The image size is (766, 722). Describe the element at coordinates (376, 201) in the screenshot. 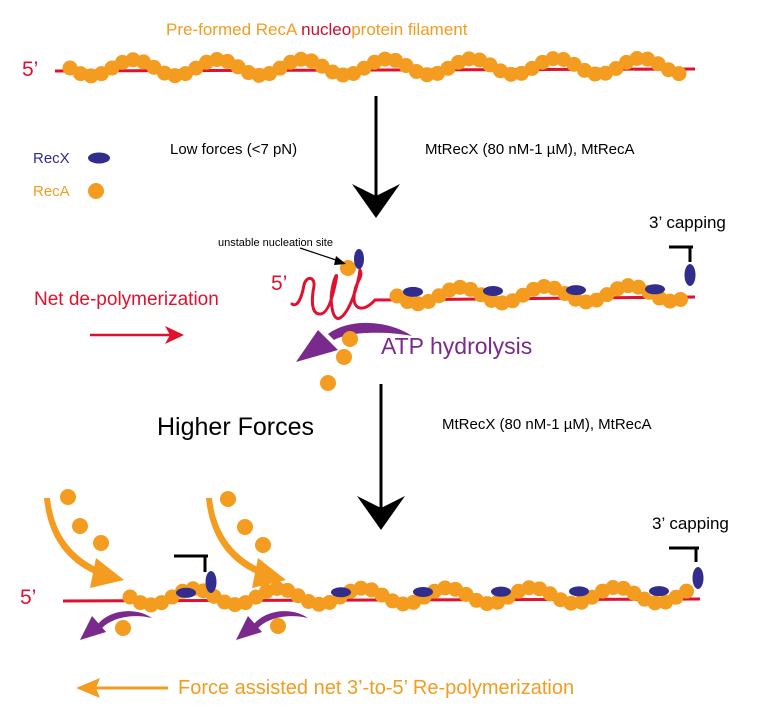

I see `down-arrow-top-head` at that location.